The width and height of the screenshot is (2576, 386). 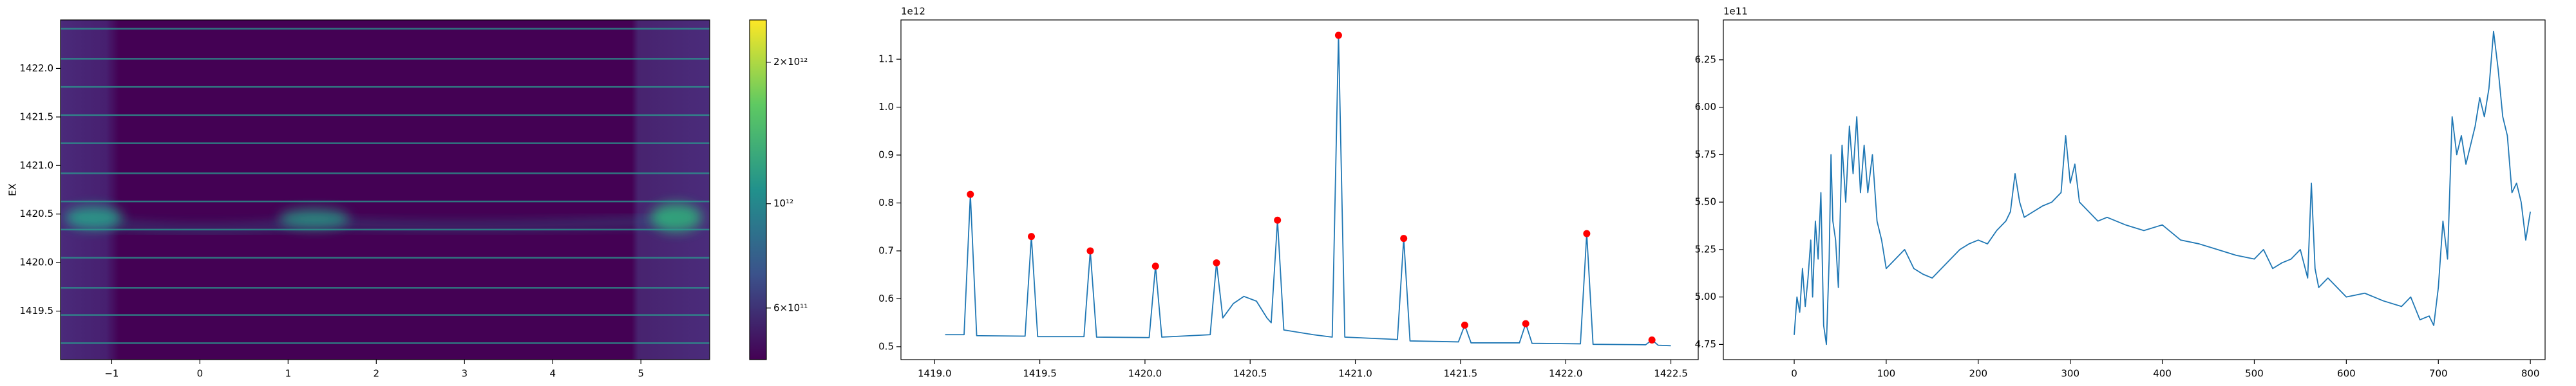 What do you see at coordinates (1706, 202) in the screenshot?
I see `y-tick-label: 5.50` at bounding box center [1706, 202].